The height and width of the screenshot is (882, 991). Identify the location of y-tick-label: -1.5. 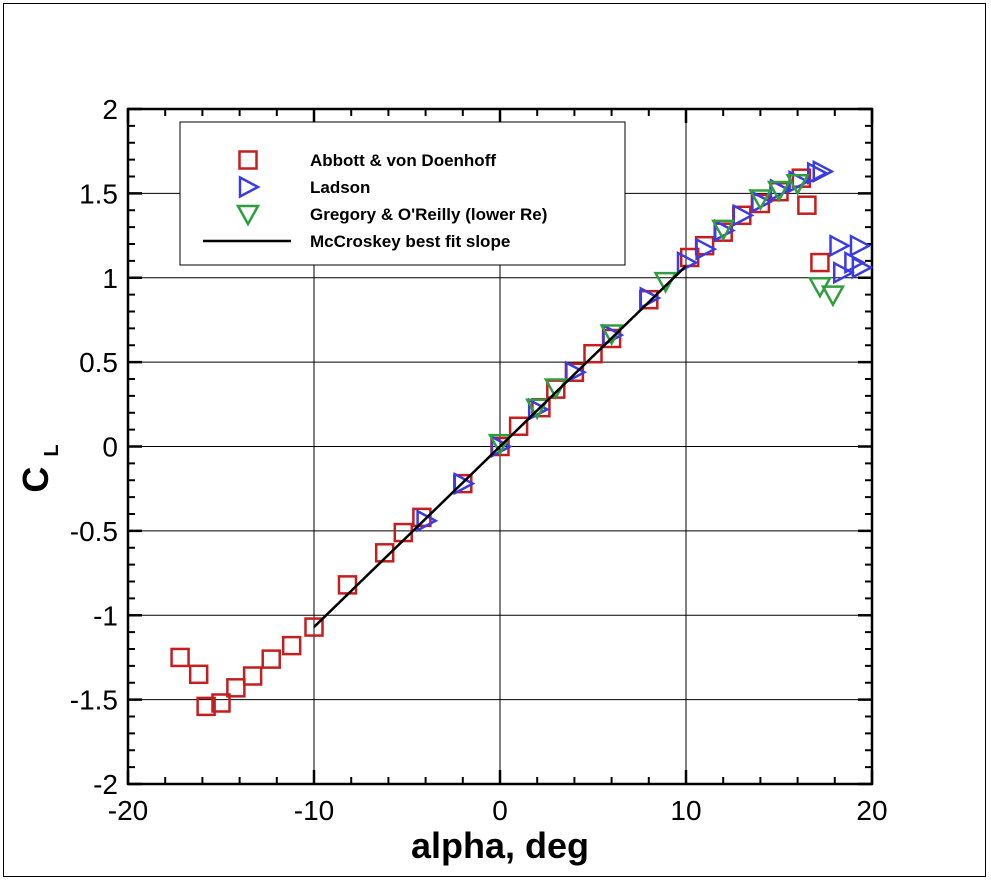
(94, 700).